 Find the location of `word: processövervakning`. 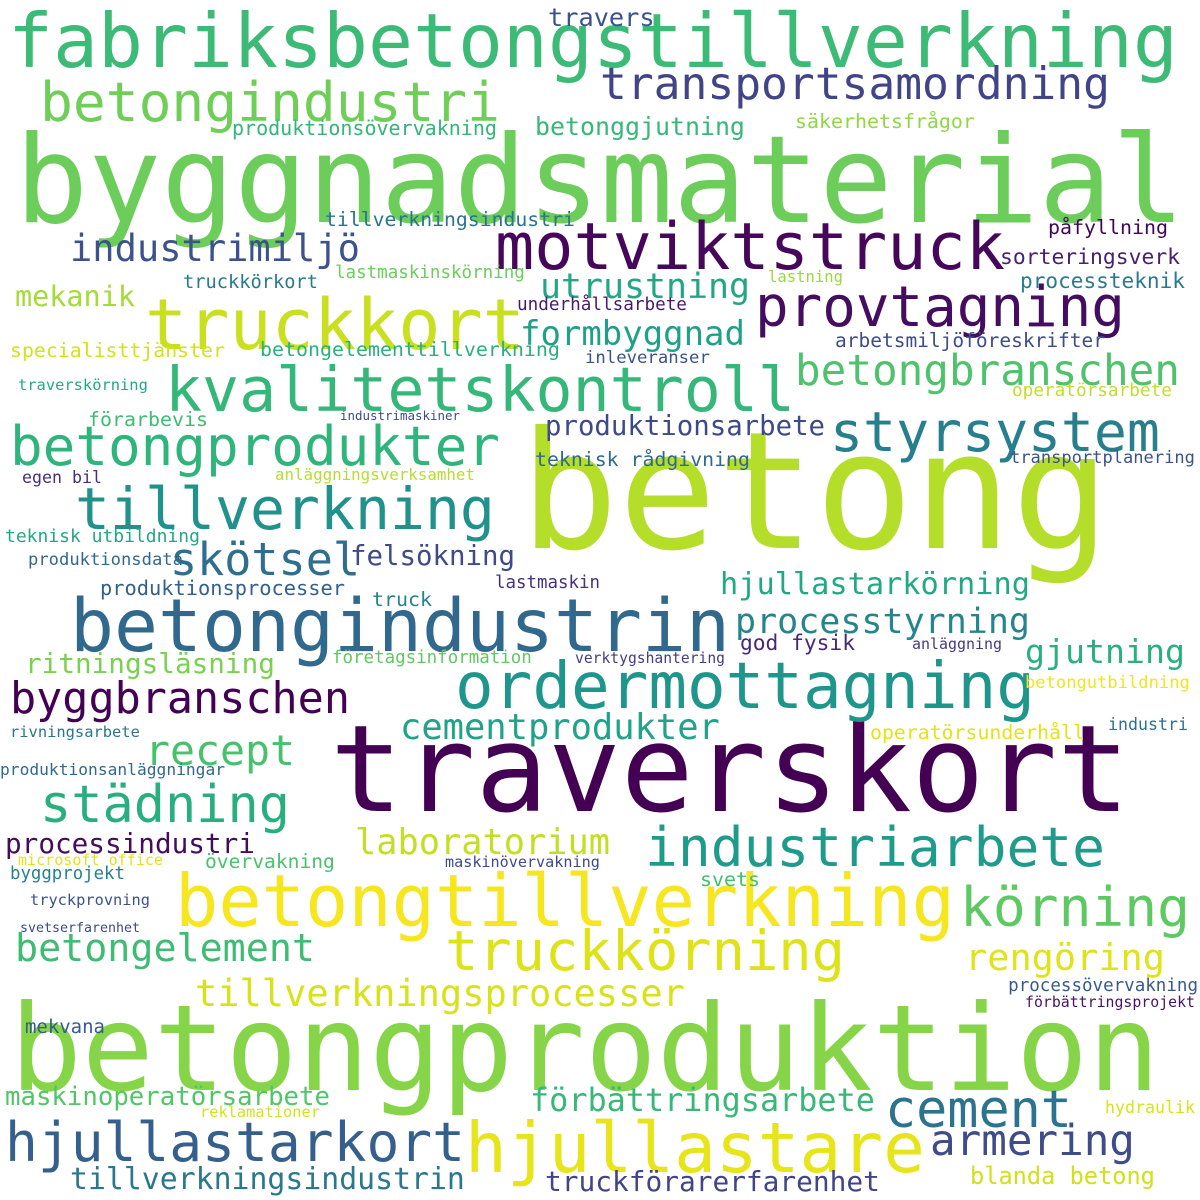

word: processövervakning is located at coordinates (1103, 986).